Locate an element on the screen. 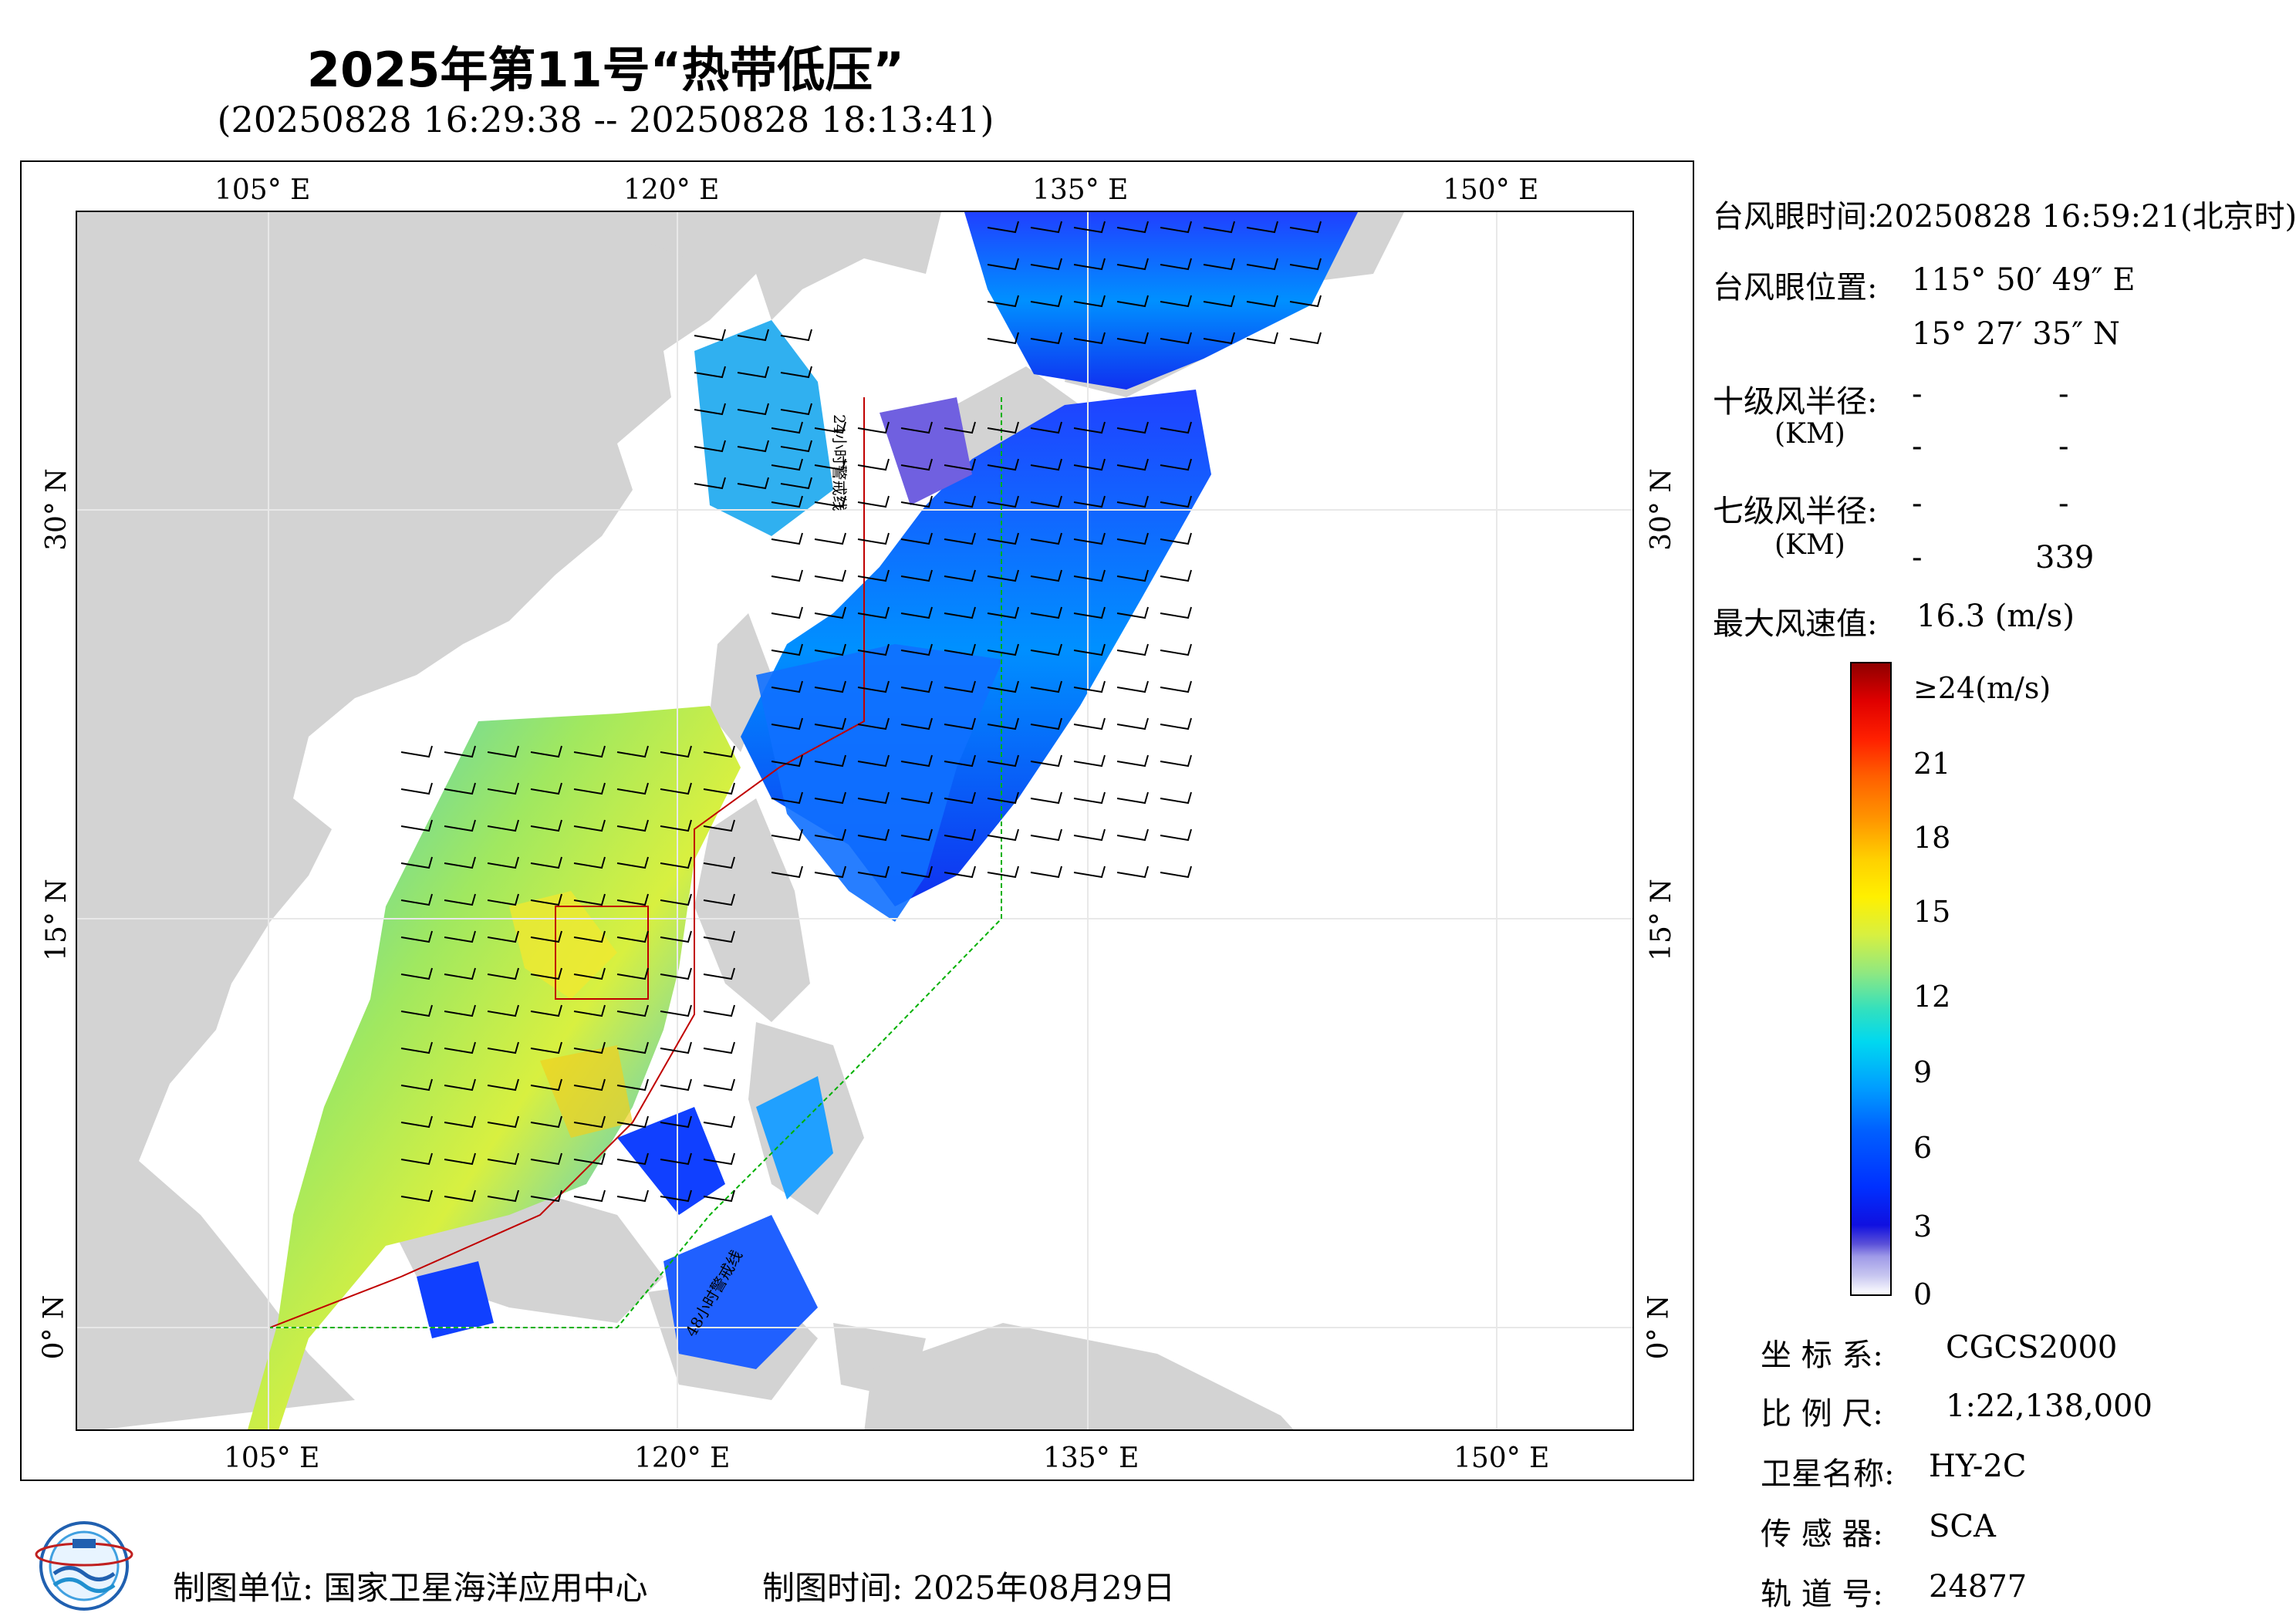 The image size is (2296, 1623). satellite-label: 卫星名称: is located at coordinates (1828, 1474).